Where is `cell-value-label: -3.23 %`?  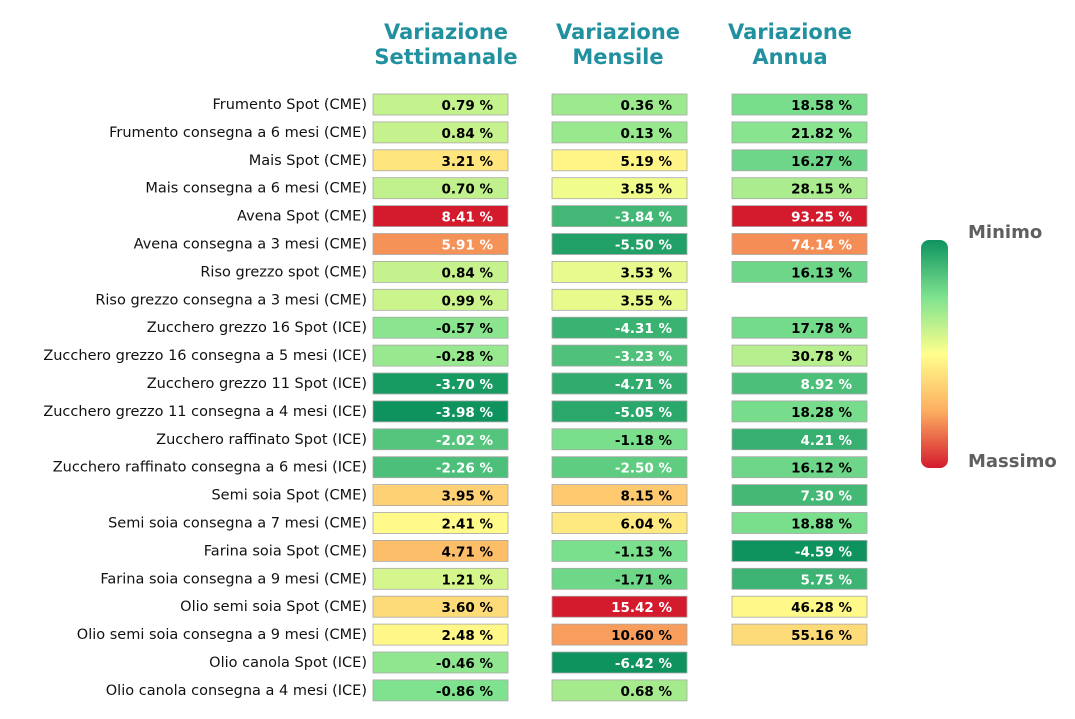
cell-value-label: -3.23 % is located at coordinates (644, 357).